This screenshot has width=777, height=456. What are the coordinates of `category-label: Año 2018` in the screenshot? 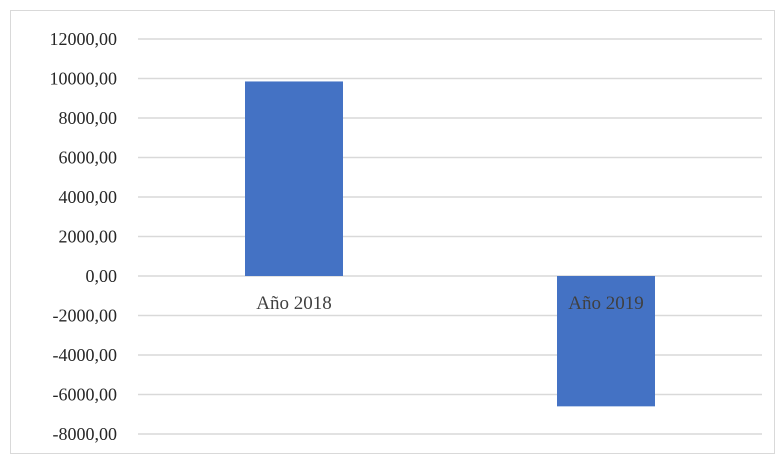 It's located at (293, 303).